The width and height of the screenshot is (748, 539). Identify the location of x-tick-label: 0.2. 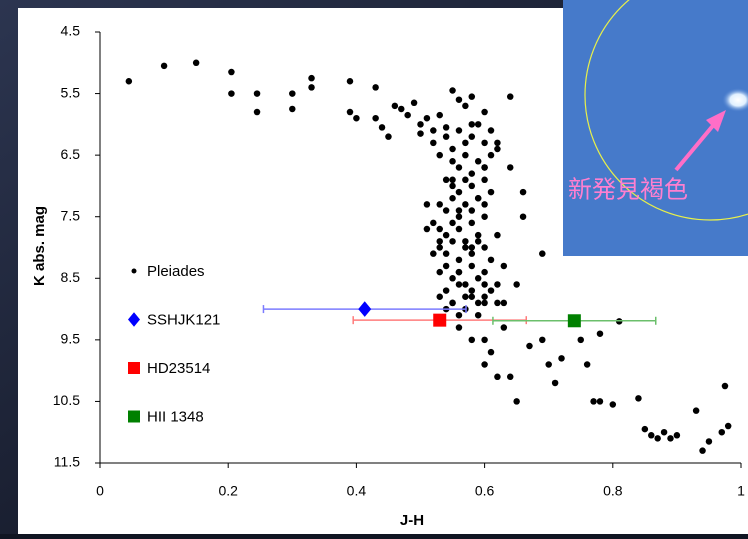
(228, 491).